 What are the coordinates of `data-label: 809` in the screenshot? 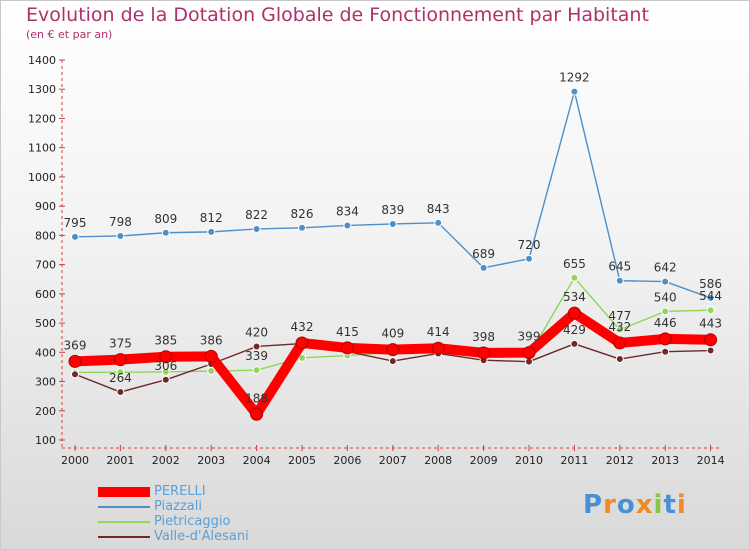 It's located at (165, 219).